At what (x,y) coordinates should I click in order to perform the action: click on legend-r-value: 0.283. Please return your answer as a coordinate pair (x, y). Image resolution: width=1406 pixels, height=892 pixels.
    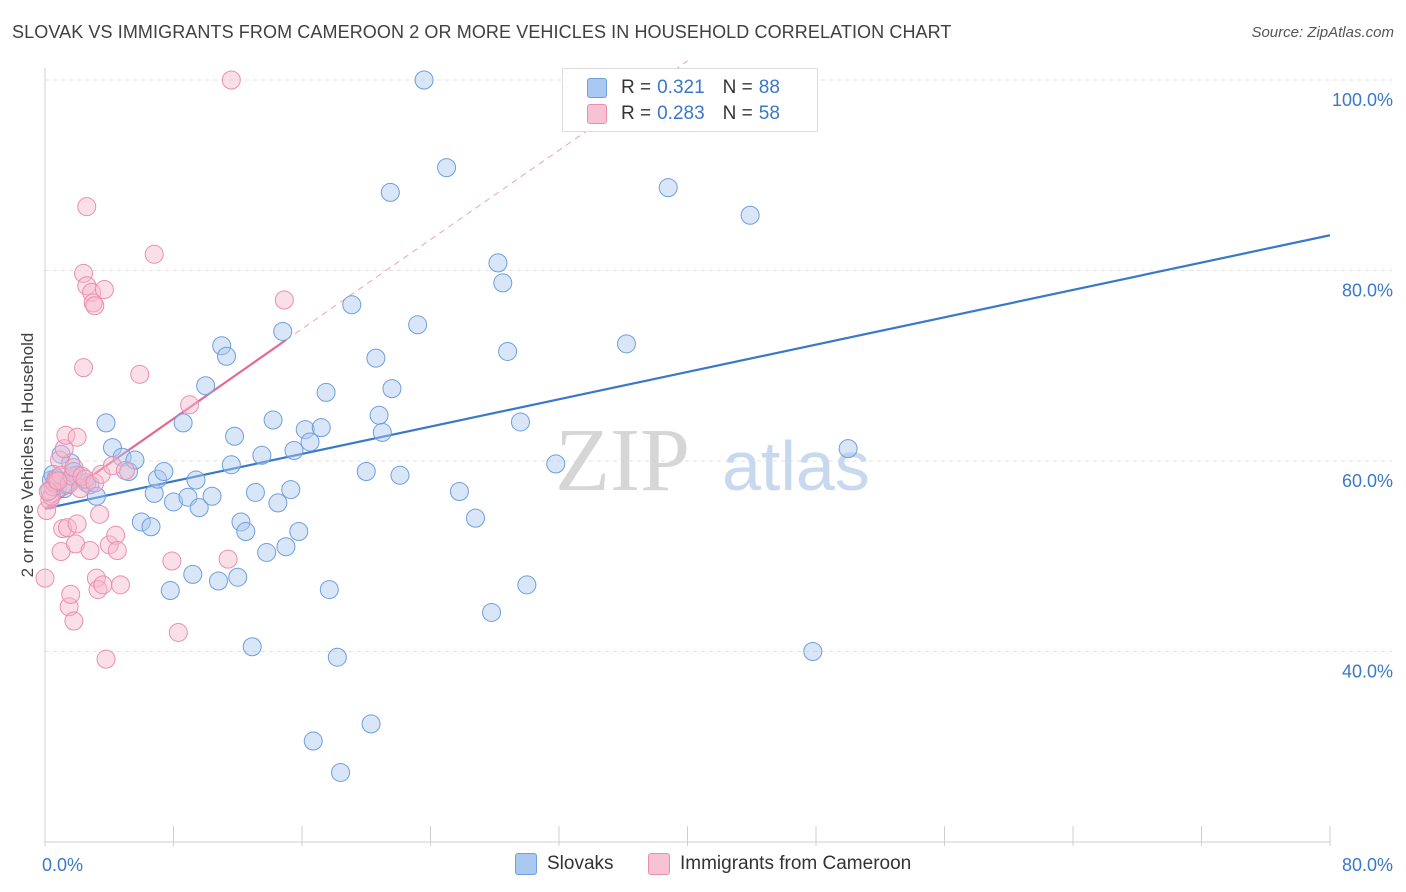
    Looking at the image, I should click on (681, 113).